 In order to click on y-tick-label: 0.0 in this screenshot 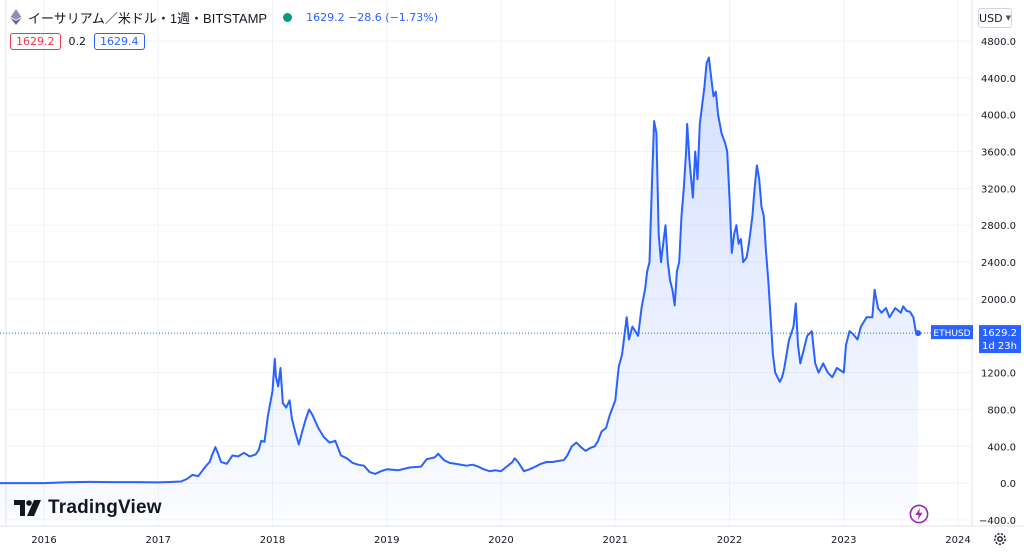, I will do `click(1008, 484)`.